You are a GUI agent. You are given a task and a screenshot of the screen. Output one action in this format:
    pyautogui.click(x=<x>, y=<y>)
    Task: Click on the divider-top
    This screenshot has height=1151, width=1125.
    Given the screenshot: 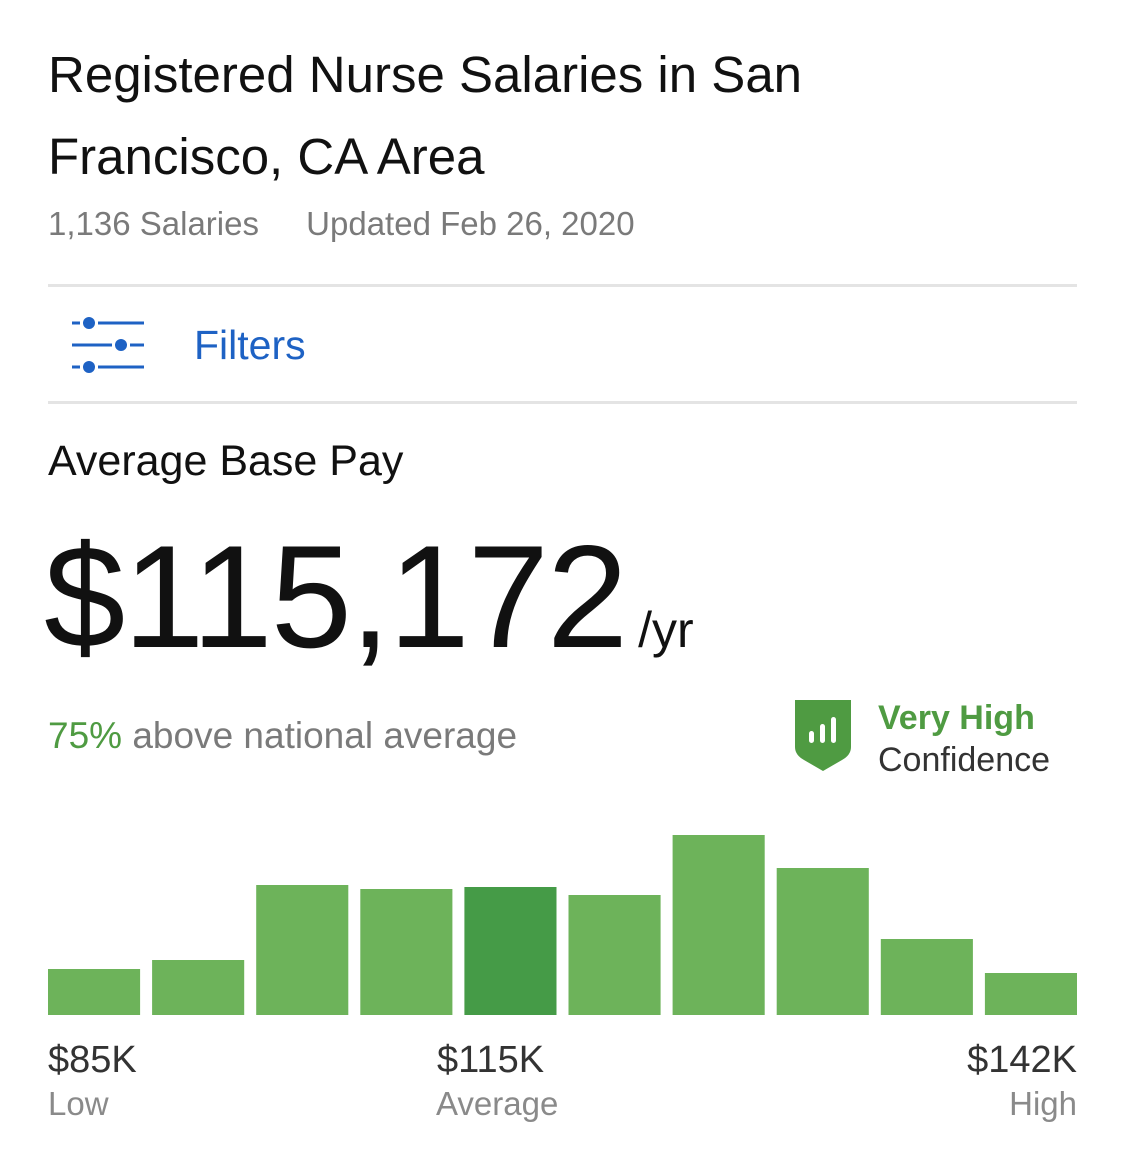 What is the action you would take?
    pyautogui.click(x=562, y=285)
    